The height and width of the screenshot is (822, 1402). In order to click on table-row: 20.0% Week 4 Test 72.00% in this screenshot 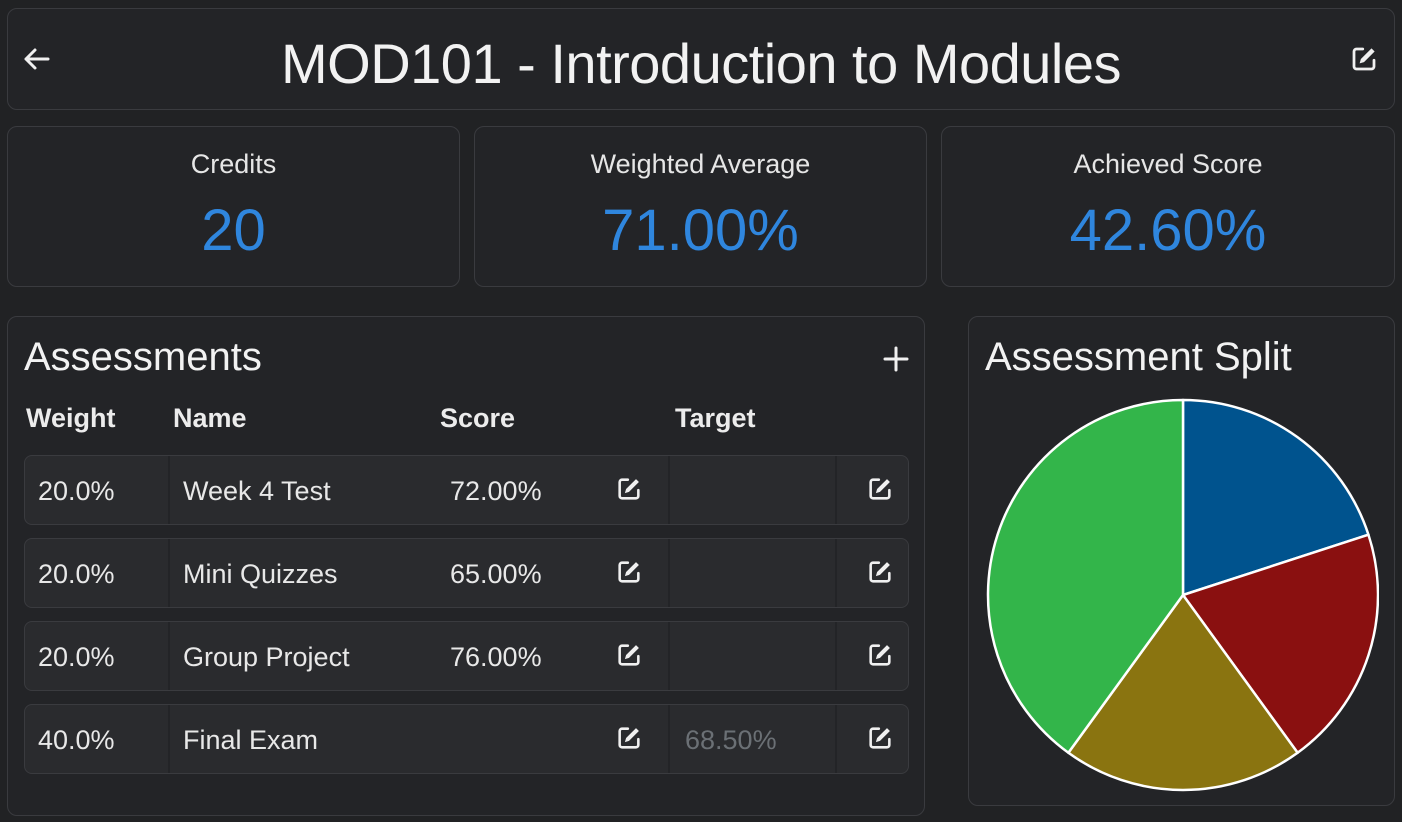, I will do `click(466, 490)`.